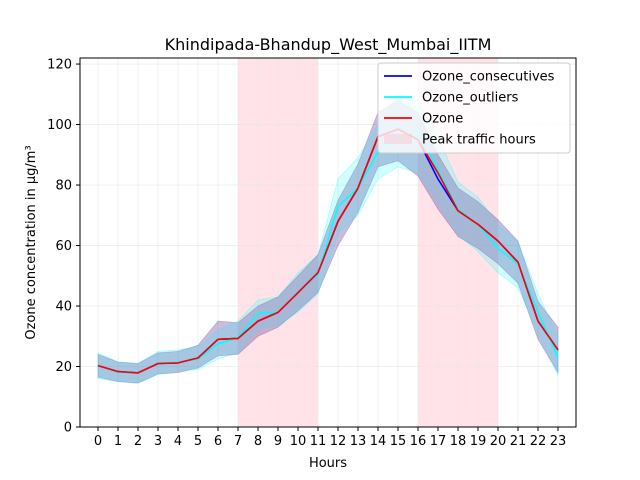 This screenshot has width=640, height=480. Describe the element at coordinates (238, 441) in the screenshot. I see `x-tick-label: 7` at that location.